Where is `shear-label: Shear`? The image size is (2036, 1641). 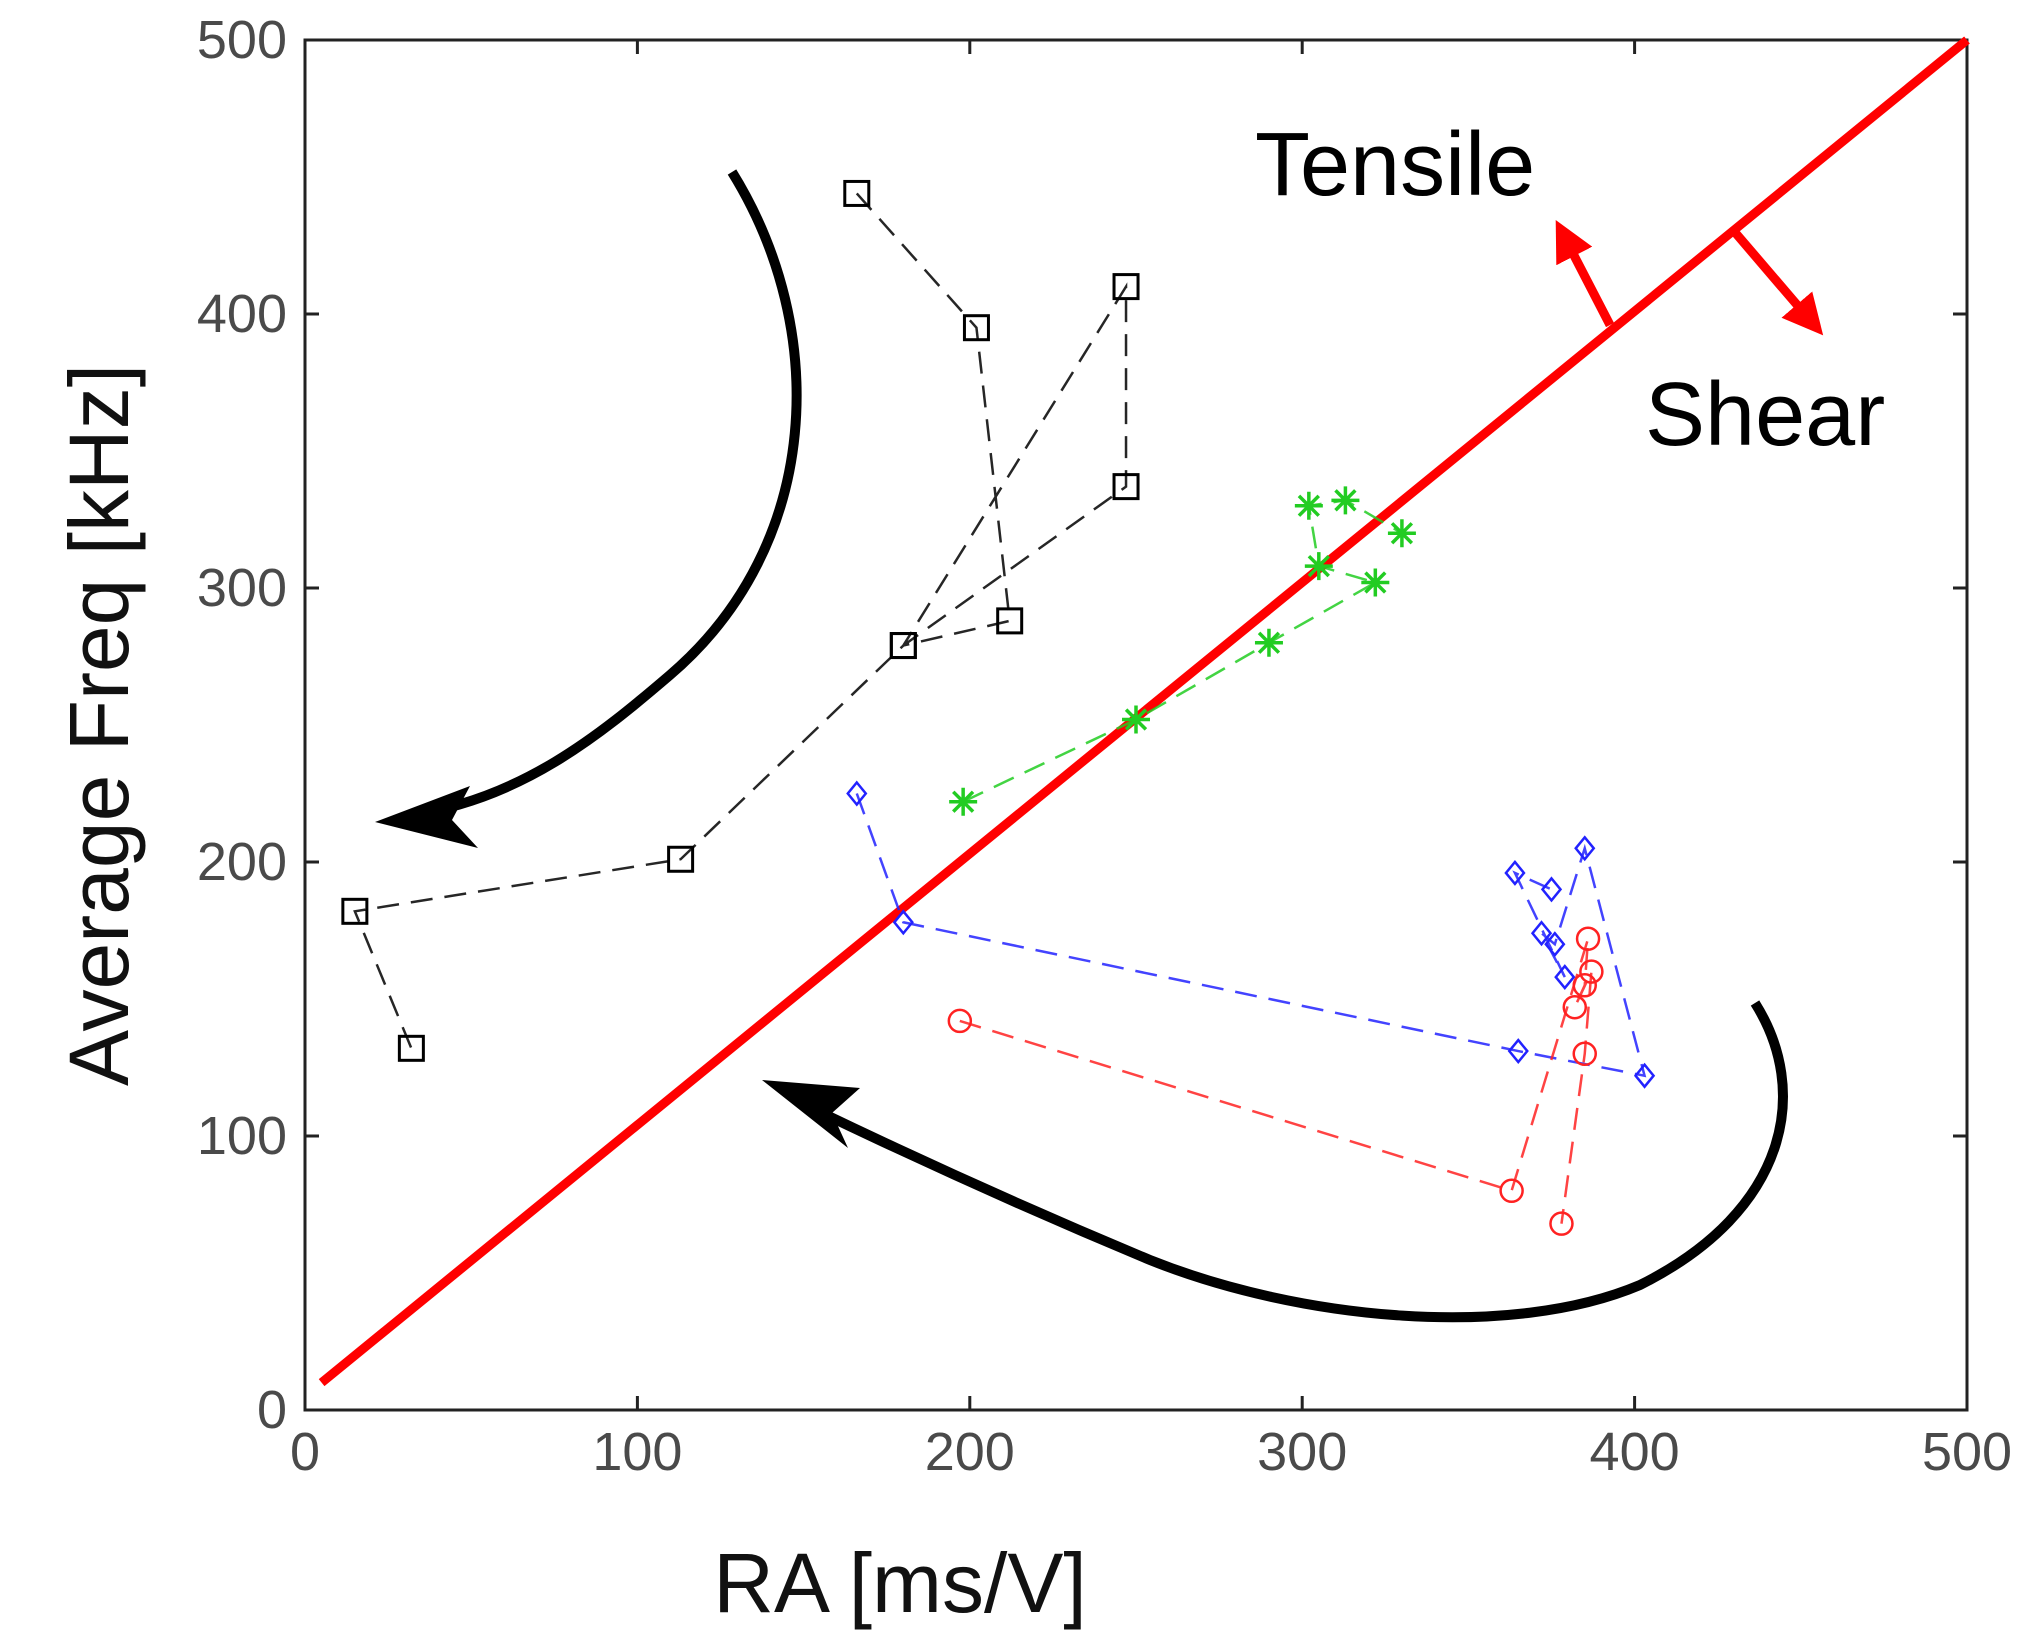 shear-label: Shear is located at coordinates (1765, 415).